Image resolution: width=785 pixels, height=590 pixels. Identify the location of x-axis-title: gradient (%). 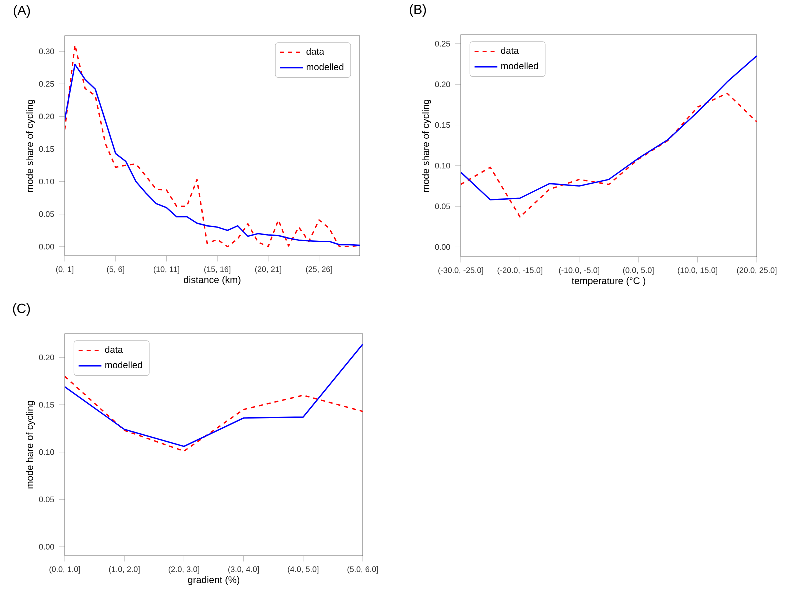
(214, 581).